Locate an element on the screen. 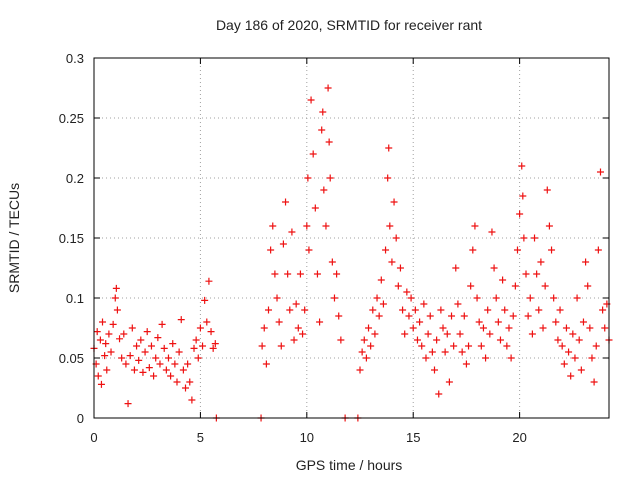 The image size is (640, 480). x-tick-label: 0 is located at coordinates (93, 437).